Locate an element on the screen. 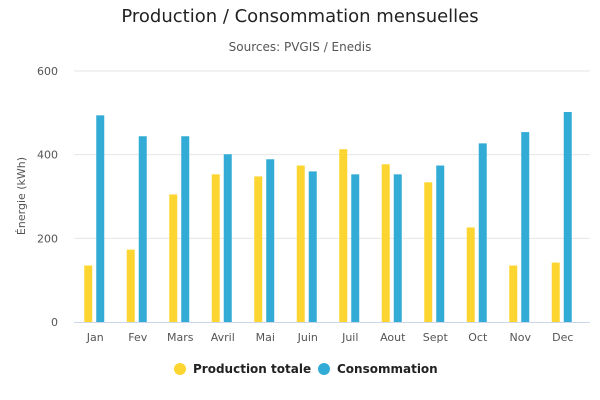 The image size is (600, 400). x-tick-label: Dec is located at coordinates (562, 337).